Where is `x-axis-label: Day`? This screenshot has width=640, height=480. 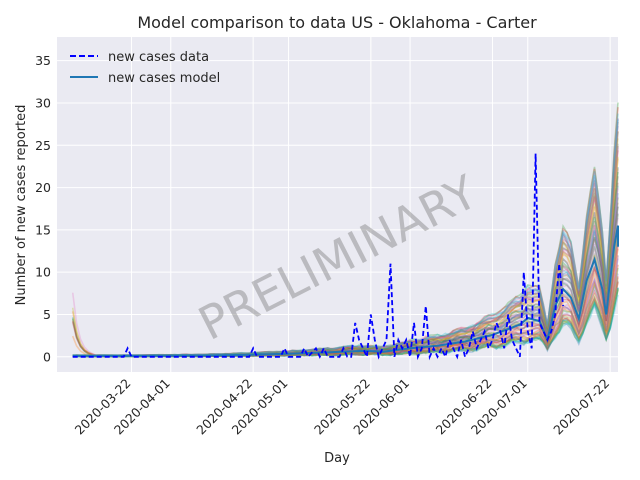 x-axis-label: Day is located at coordinates (337, 458).